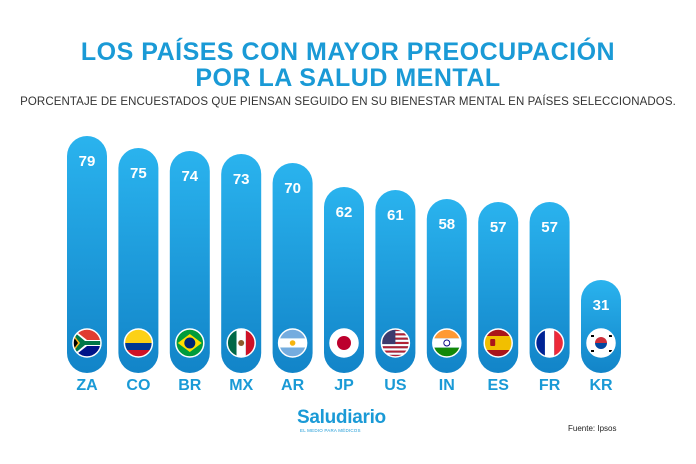 This screenshot has height=464, width=696. I want to click on tick-label-us: US, so click(395, 385).